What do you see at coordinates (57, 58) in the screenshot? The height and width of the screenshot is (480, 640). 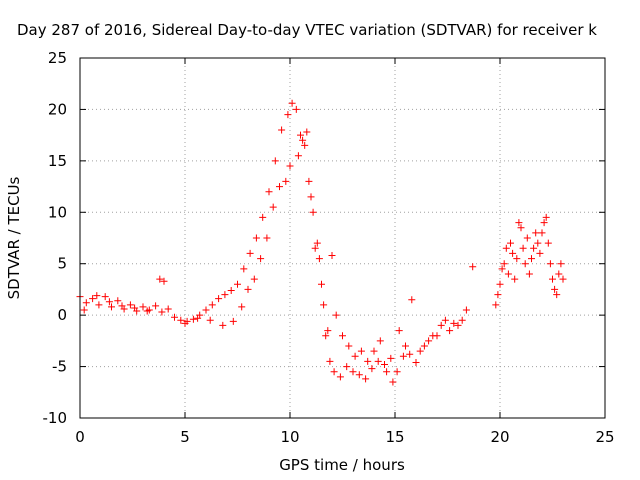 I see `y-tick-label: 25` at bounding box center [57, 58].